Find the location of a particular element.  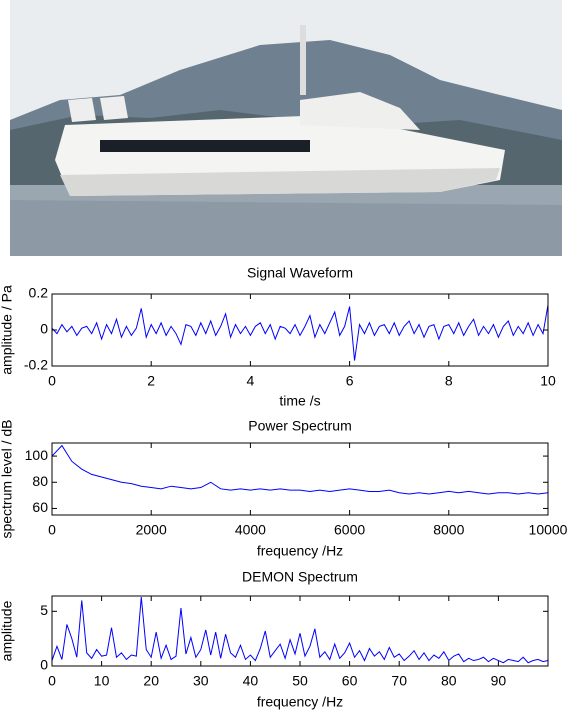

y-tick-label: 100 is located at coordinates (37, 455).